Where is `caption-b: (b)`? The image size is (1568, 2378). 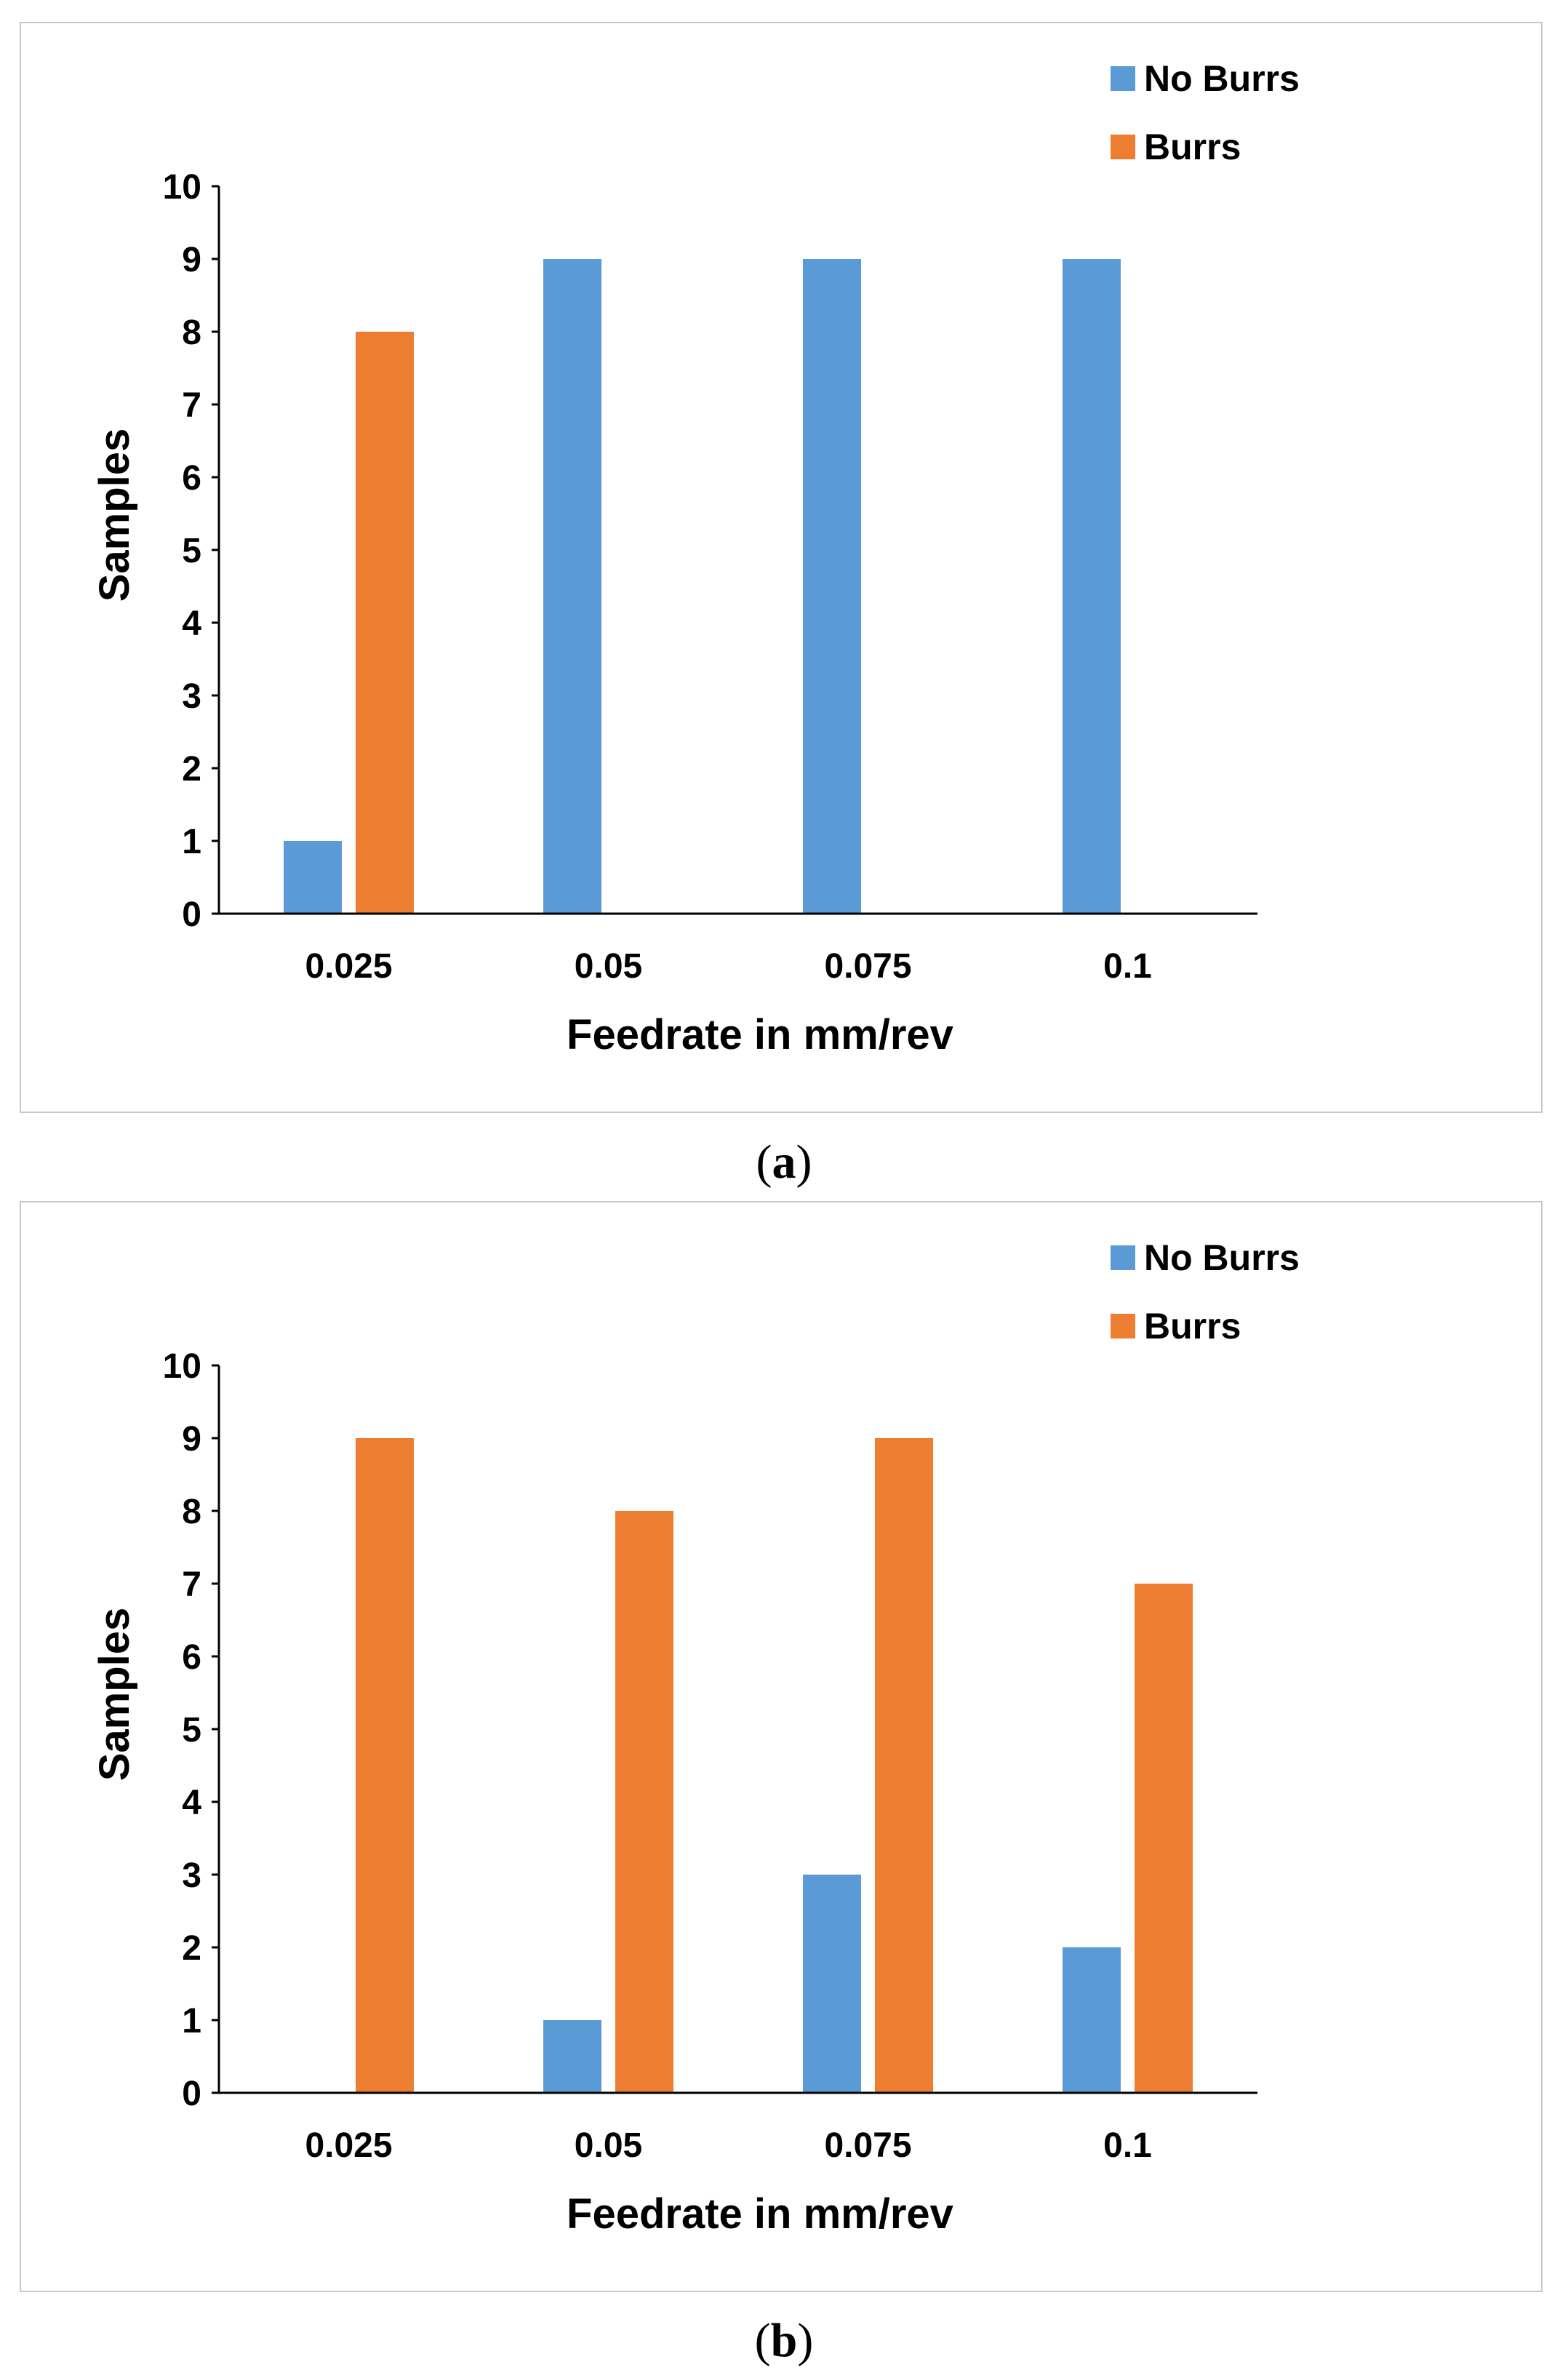 caption-b: (b) is located at coordinates (784, 2340).